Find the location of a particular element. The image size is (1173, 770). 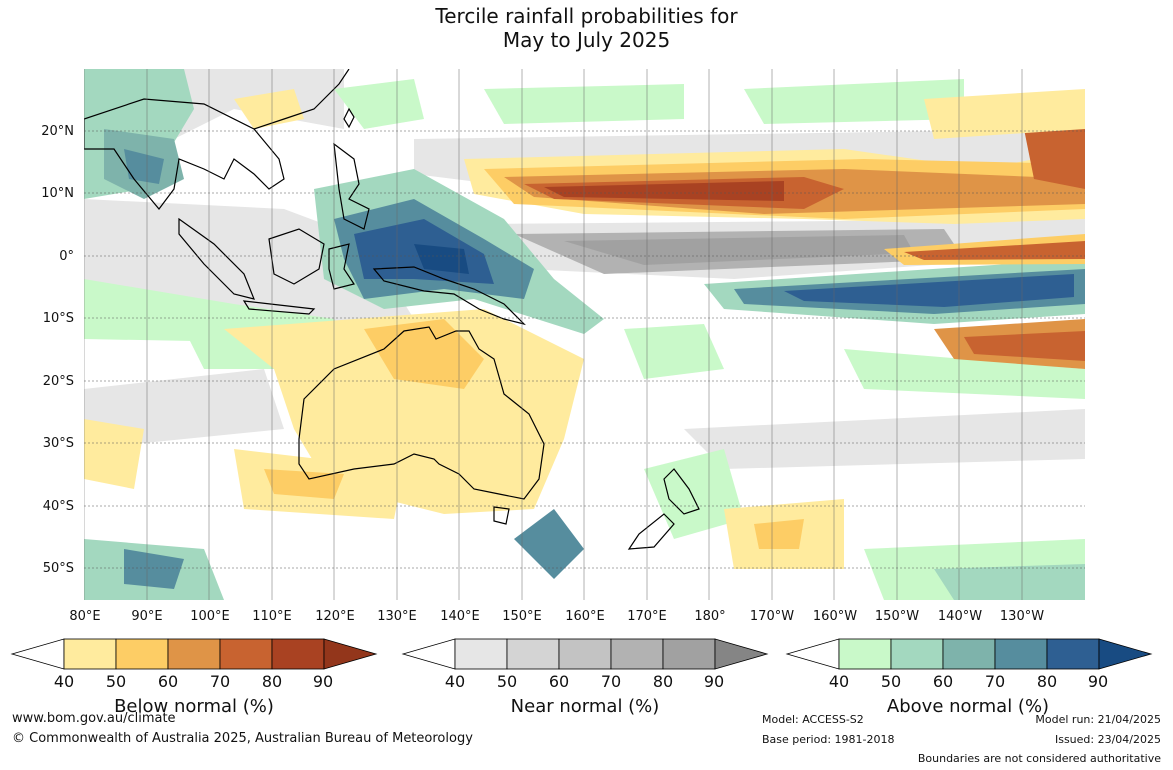

sumatra-outline is located at coordinates (216, 258).